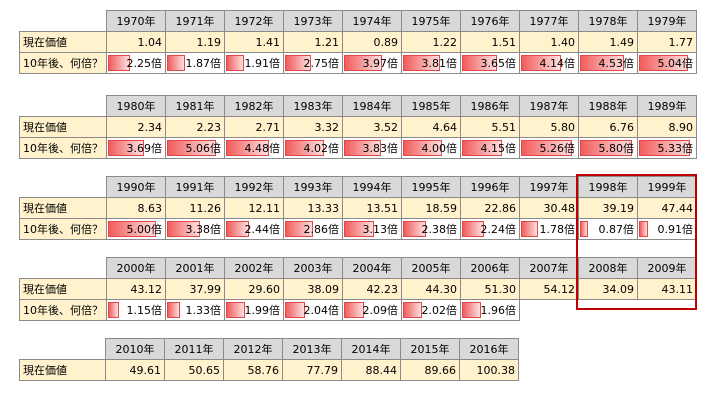 This screenshot has height=404, width=717. Describe the element at coordinates (430, 349) in the screenshot. I see `year-header-cell: 2015年` at that location.